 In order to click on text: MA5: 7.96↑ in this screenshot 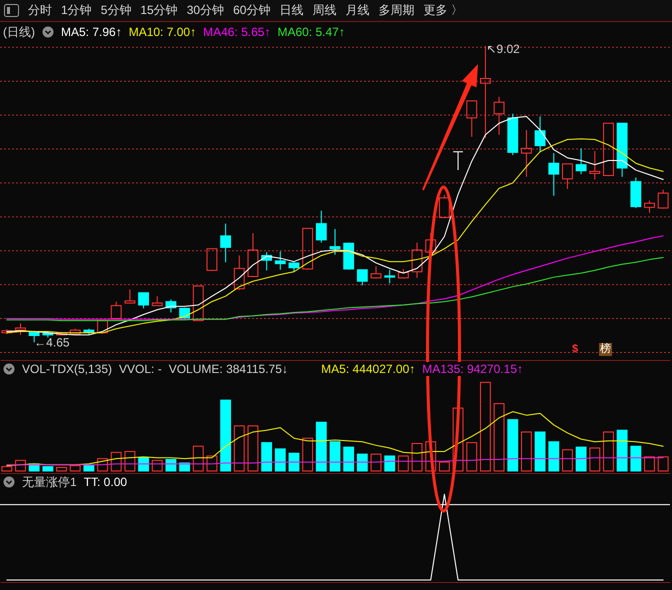, I will do `click(91, 32)`.